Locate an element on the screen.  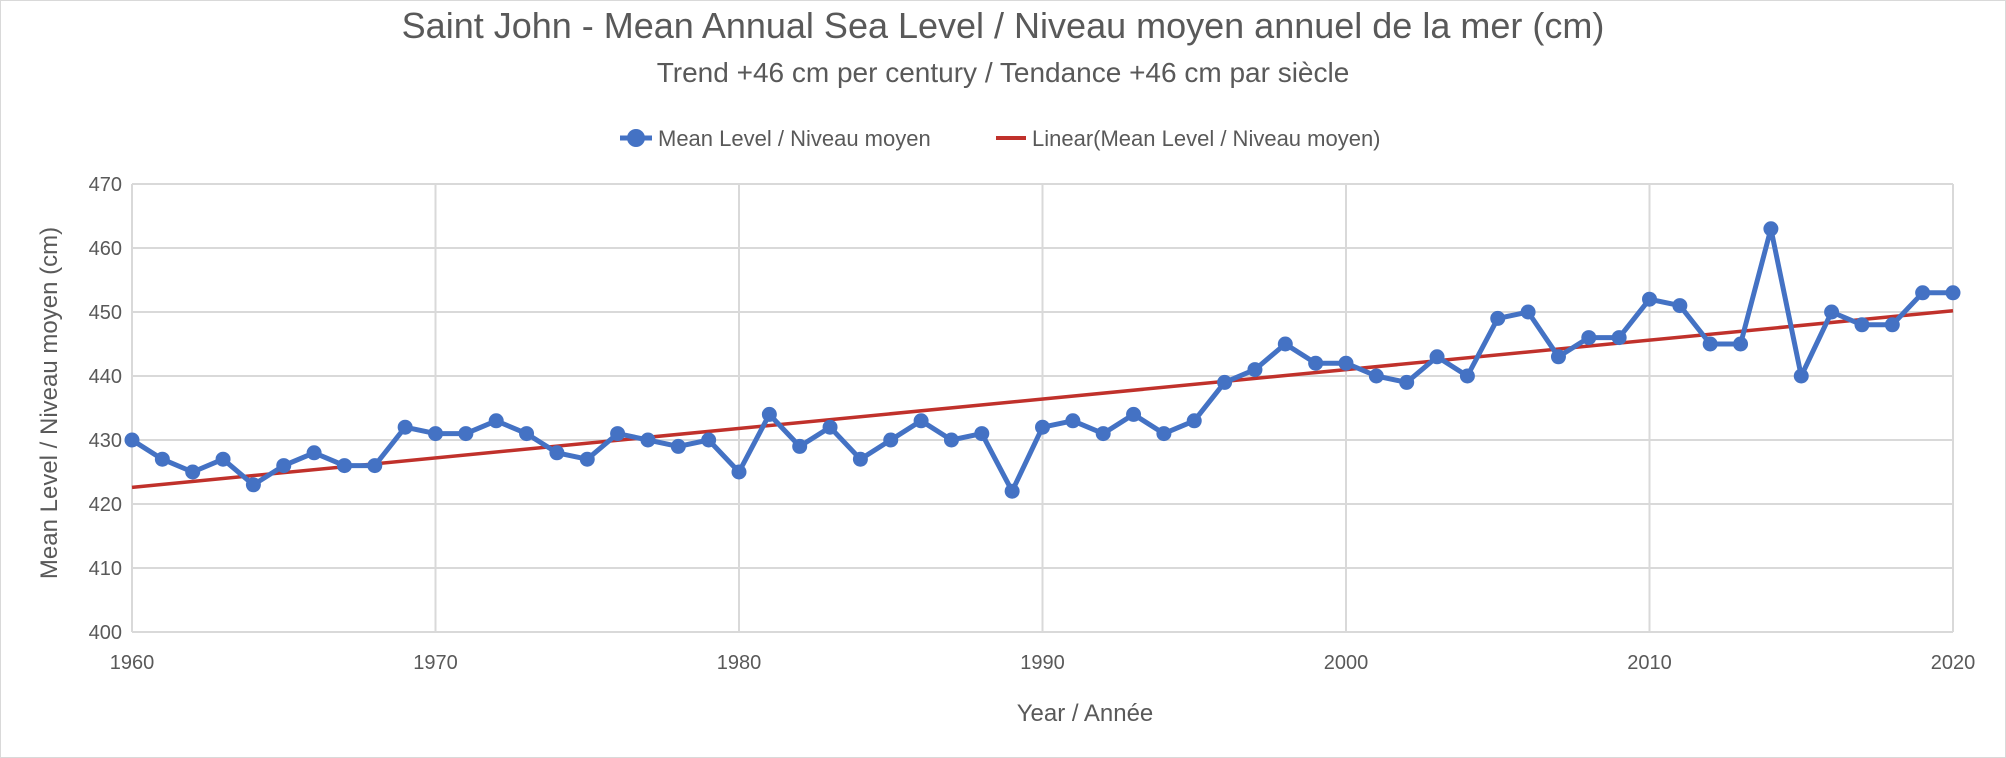
y-axis-ticks: 400 410 420 430 440 450 460 470 is located at coordinates (105, 409).